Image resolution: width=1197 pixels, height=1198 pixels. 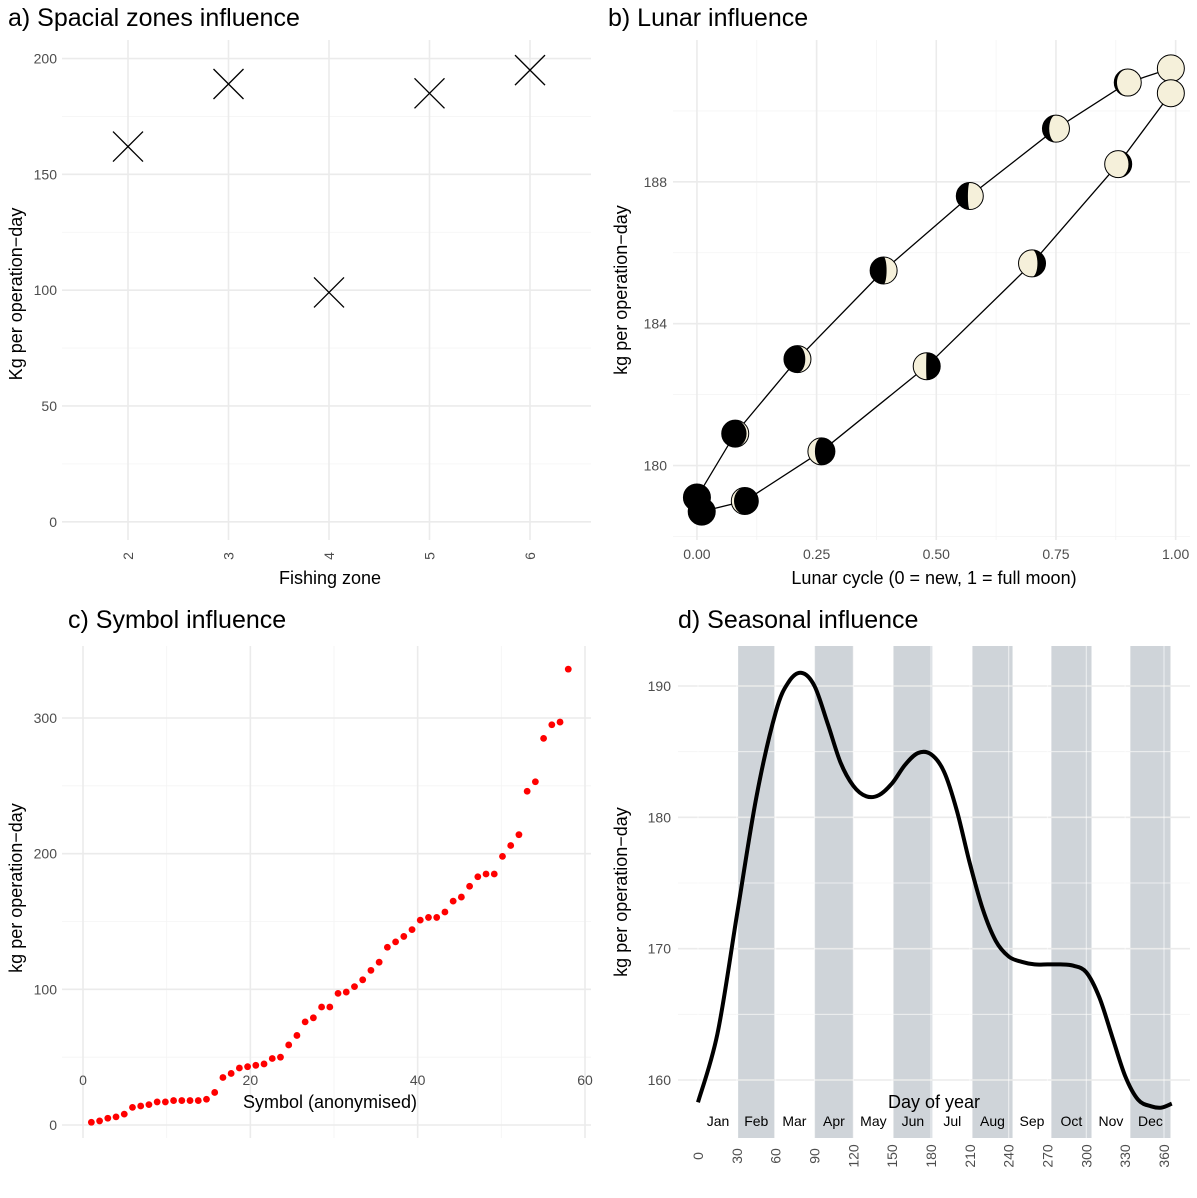 What do you see at coordinates (585, 1080) in the screenshot?
I see `x-tick-label: 60` at bounding box center [585, 1080].